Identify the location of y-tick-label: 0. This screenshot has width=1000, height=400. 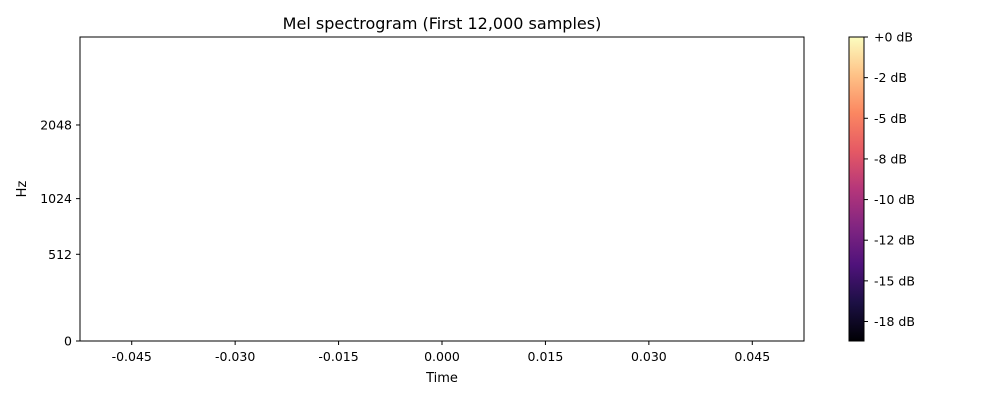
(68, 341).